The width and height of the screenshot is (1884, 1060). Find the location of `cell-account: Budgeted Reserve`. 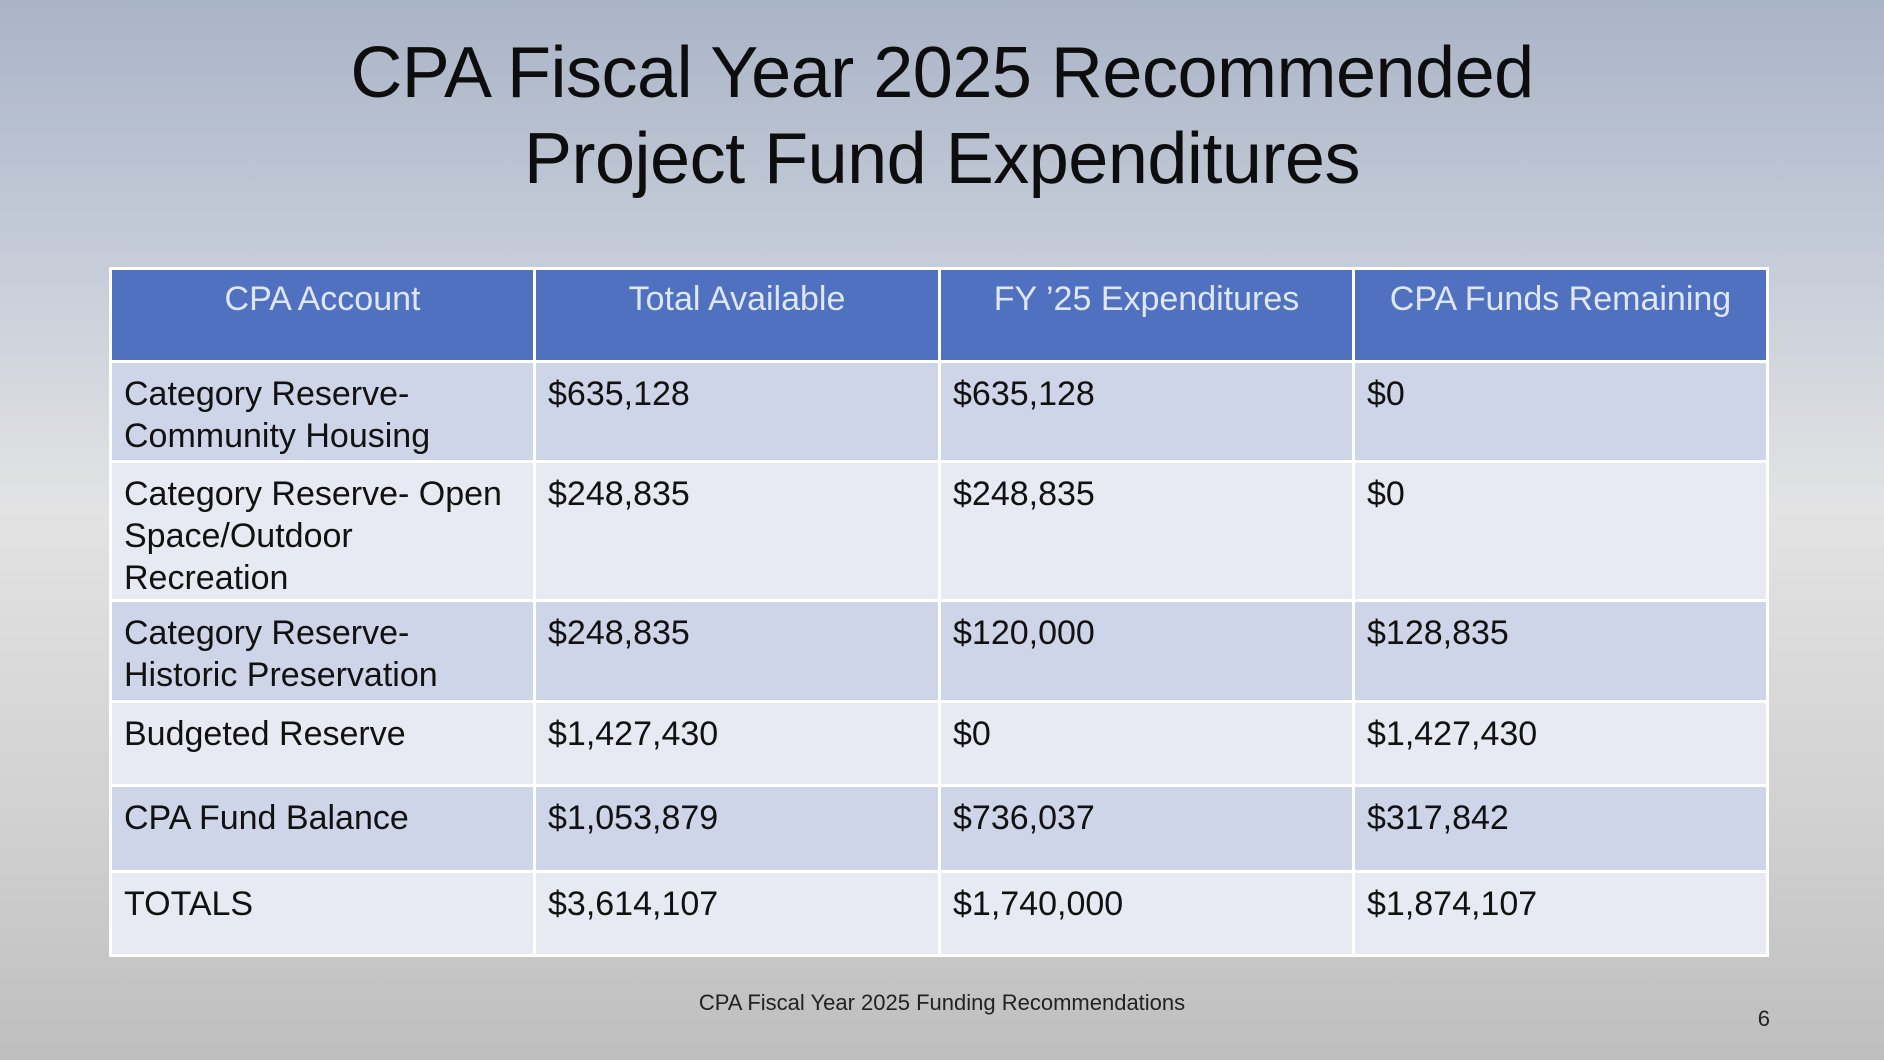

cell-account: Budgeted Reserve is located at coordinates (322, 743).